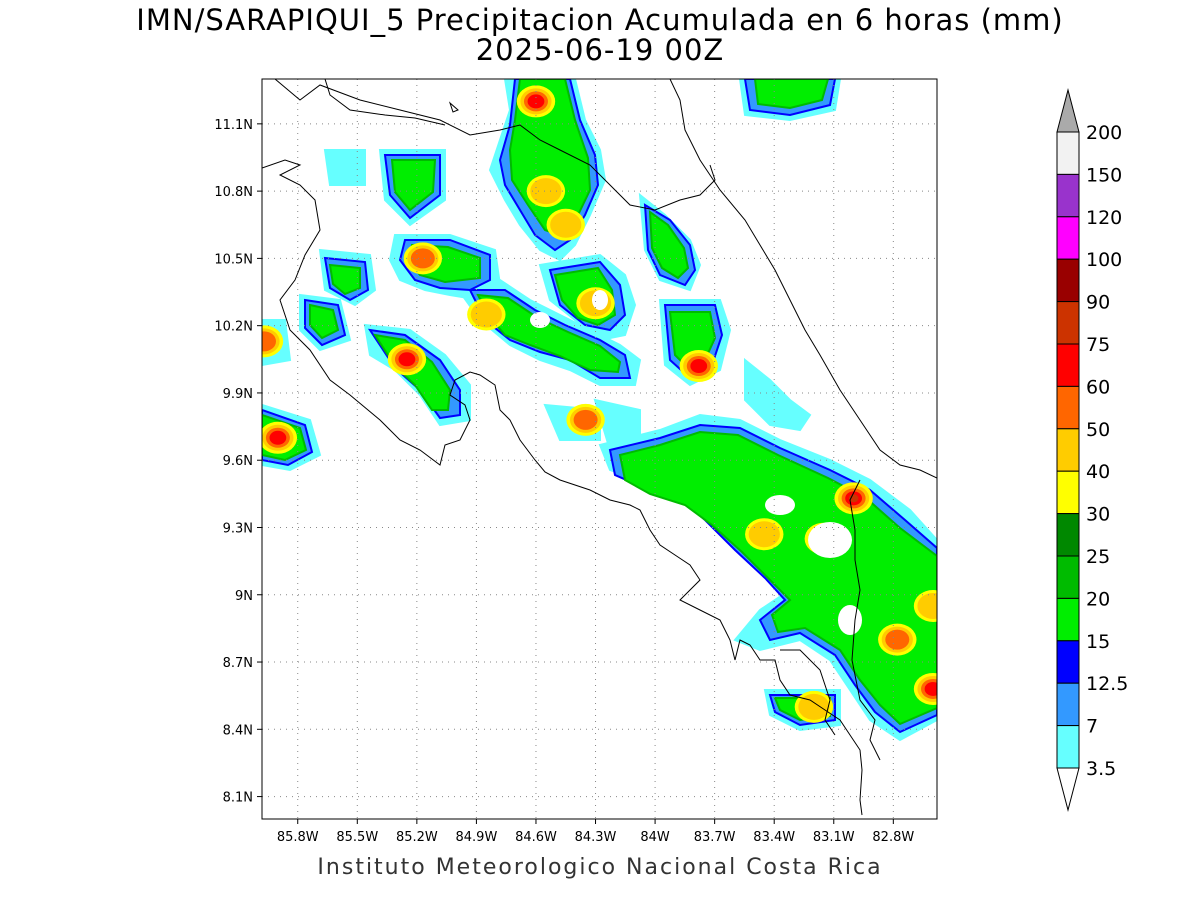 This screenshot has height=900, width=1200. Describe the element at coordinates (893, 837) in the screenshot. I see `lon-tick-label: 82.8W` at that location.